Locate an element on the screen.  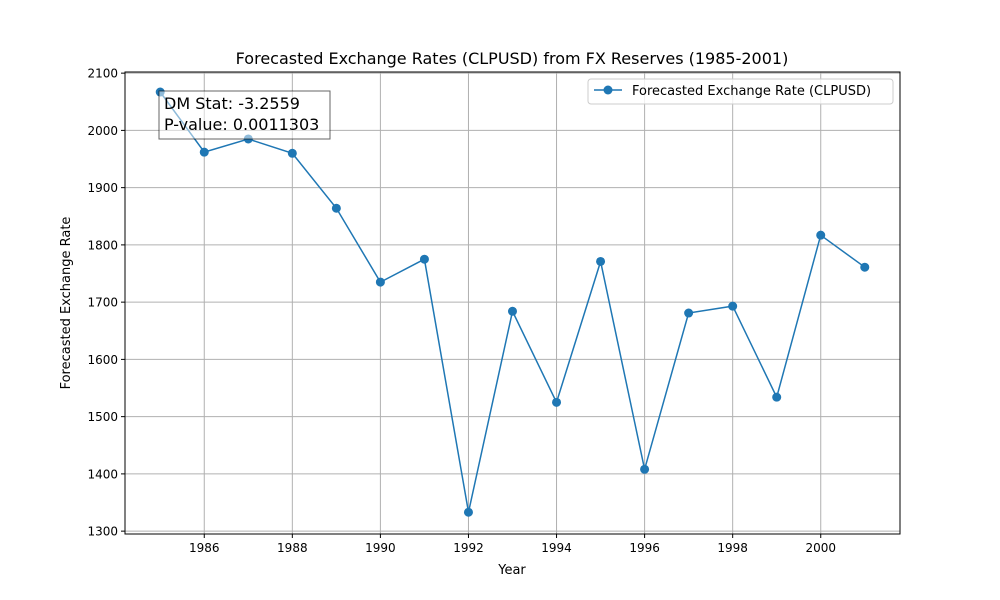
x-tick-label: 1992 is located at coordinates (468, 548).